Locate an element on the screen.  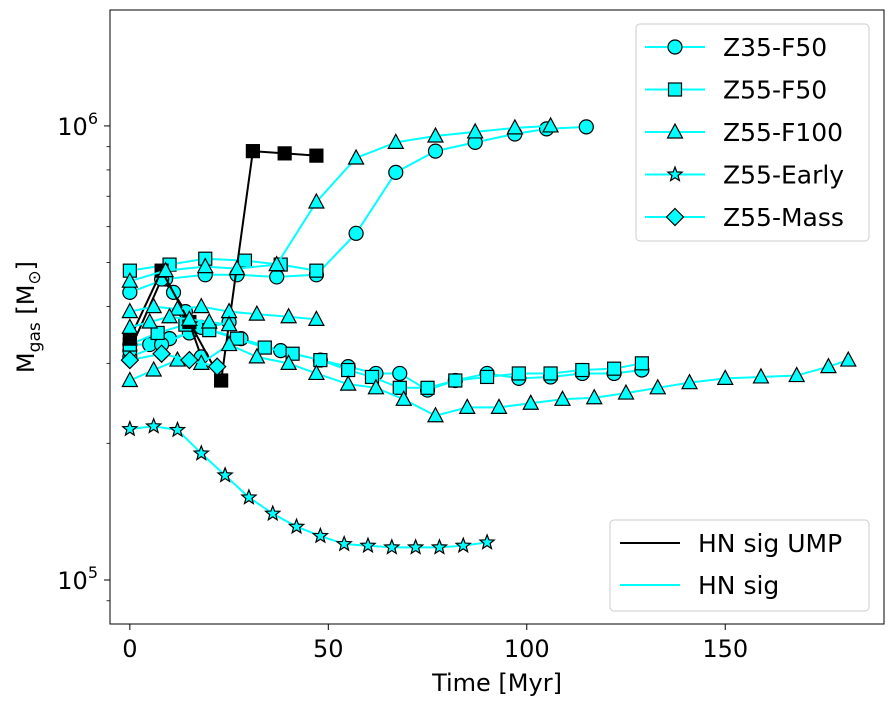
legend-label: Z55-F50 is located at coordinates (775, 90).